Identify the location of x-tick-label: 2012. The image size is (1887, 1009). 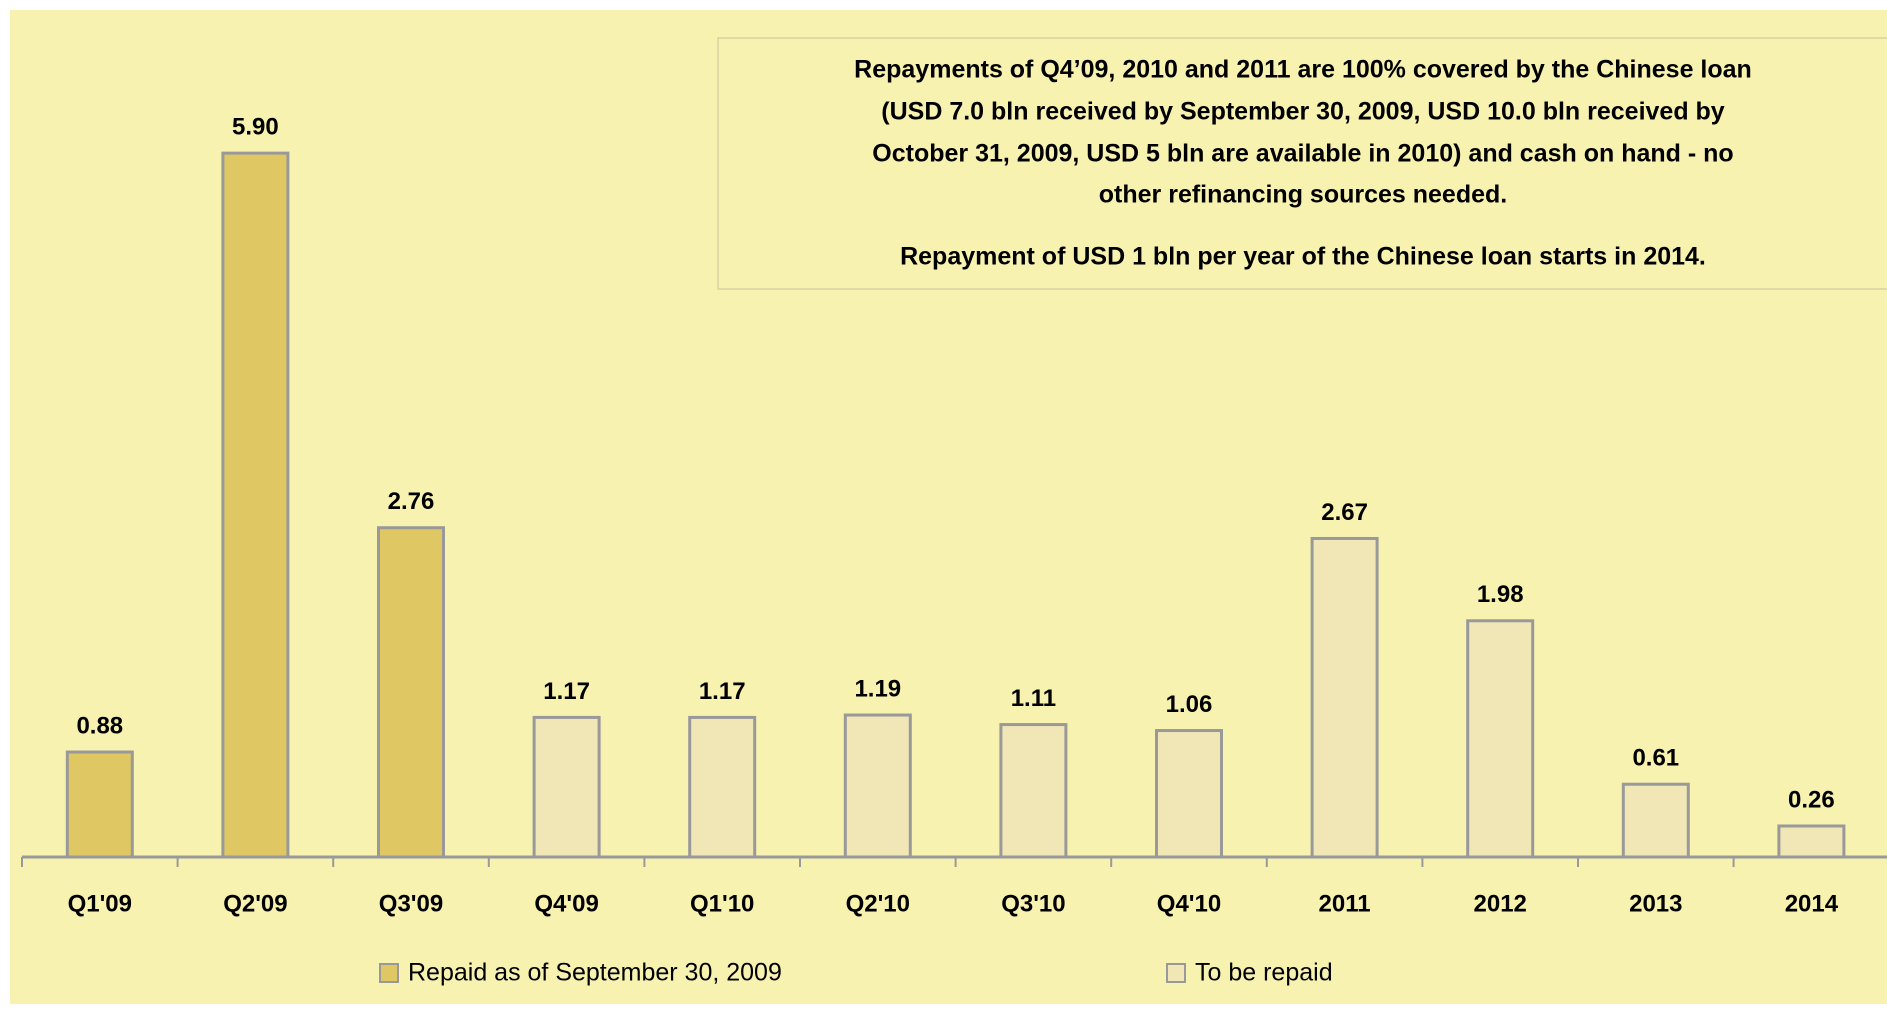
(1500, 903).